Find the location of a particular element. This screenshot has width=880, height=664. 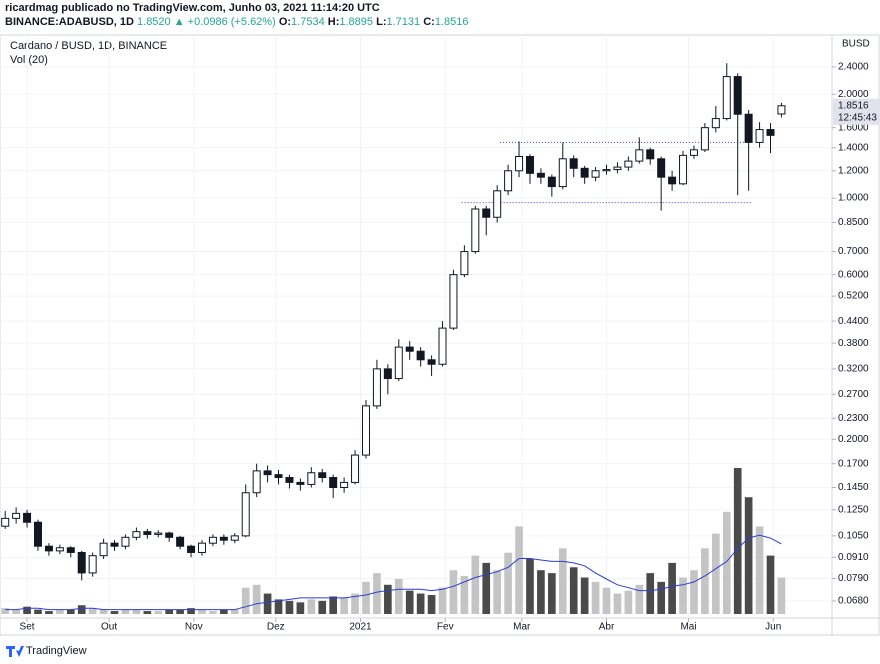

volume-label: Vol (20) is located at coordinates (29, 60).